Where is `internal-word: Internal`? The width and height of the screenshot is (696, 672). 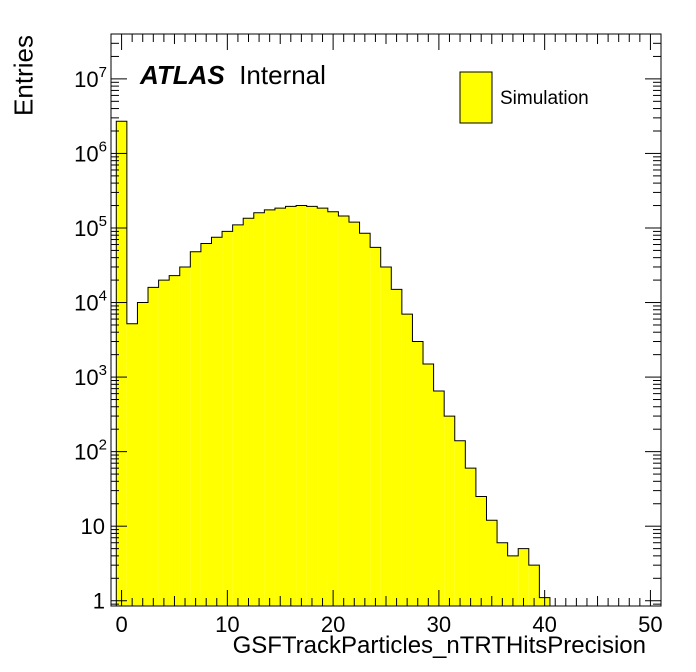
internal-word: Internal is located at coordinates (282, 75).